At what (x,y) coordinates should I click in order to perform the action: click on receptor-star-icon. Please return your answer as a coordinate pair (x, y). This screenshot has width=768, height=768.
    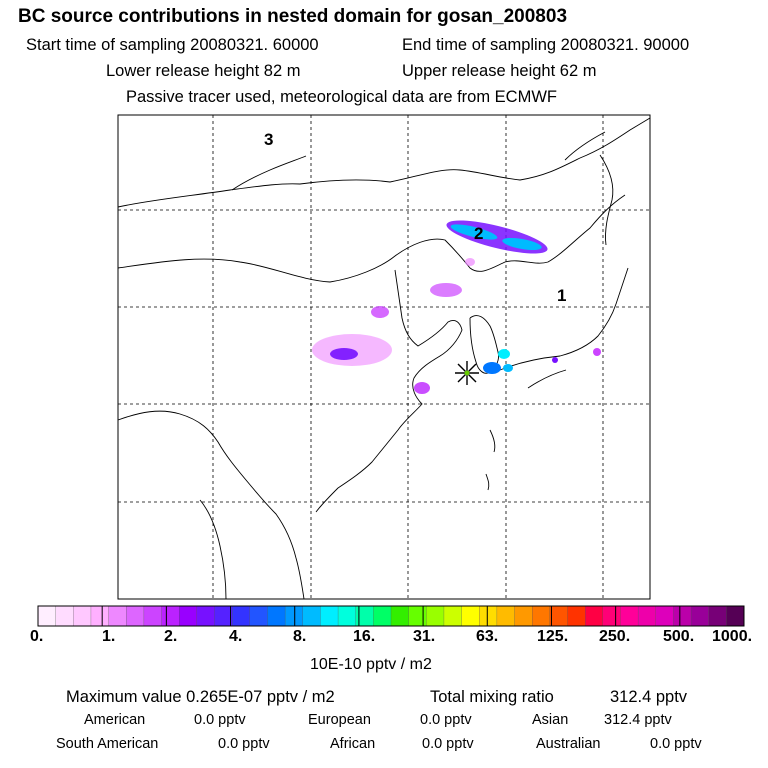
    Looking at the image, I should click on (467, 373).